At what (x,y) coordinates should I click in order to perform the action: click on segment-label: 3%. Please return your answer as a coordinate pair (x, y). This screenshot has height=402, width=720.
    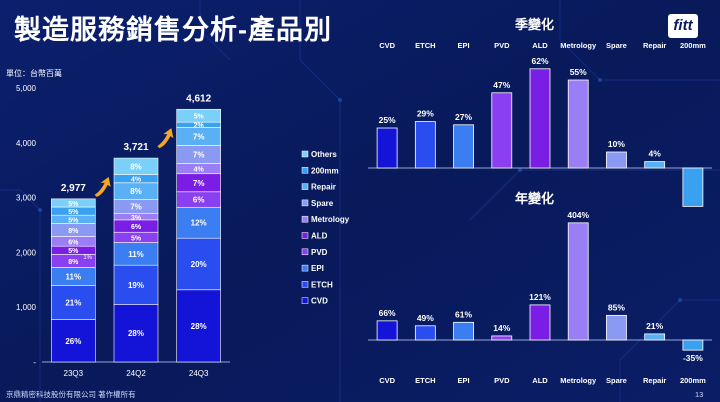
    Looking at the image, I should click on (136, 218).